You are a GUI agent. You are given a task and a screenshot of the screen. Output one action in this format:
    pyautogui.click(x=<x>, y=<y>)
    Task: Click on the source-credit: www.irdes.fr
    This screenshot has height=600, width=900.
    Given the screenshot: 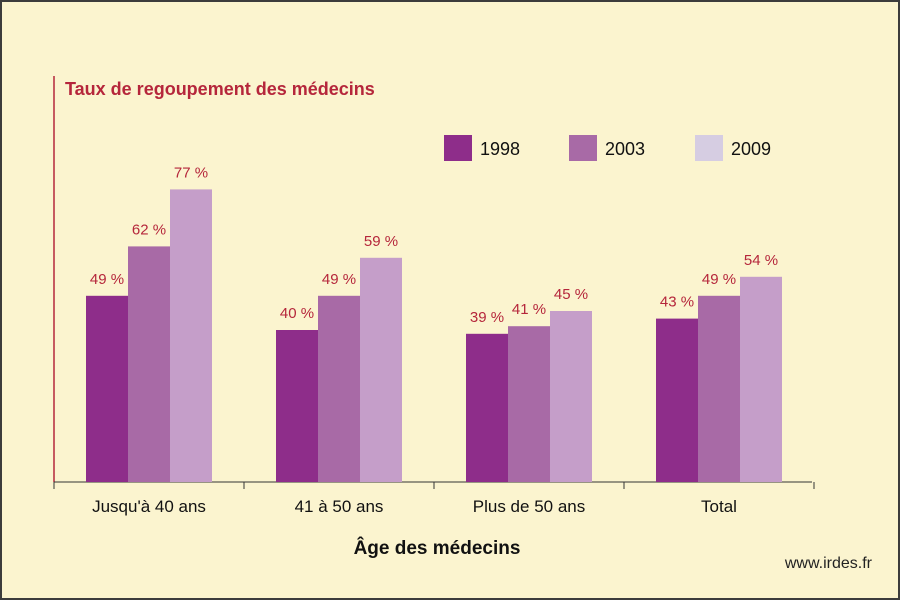 What is the action you would take?
    pyautogui.click(x=828, y=563)
    